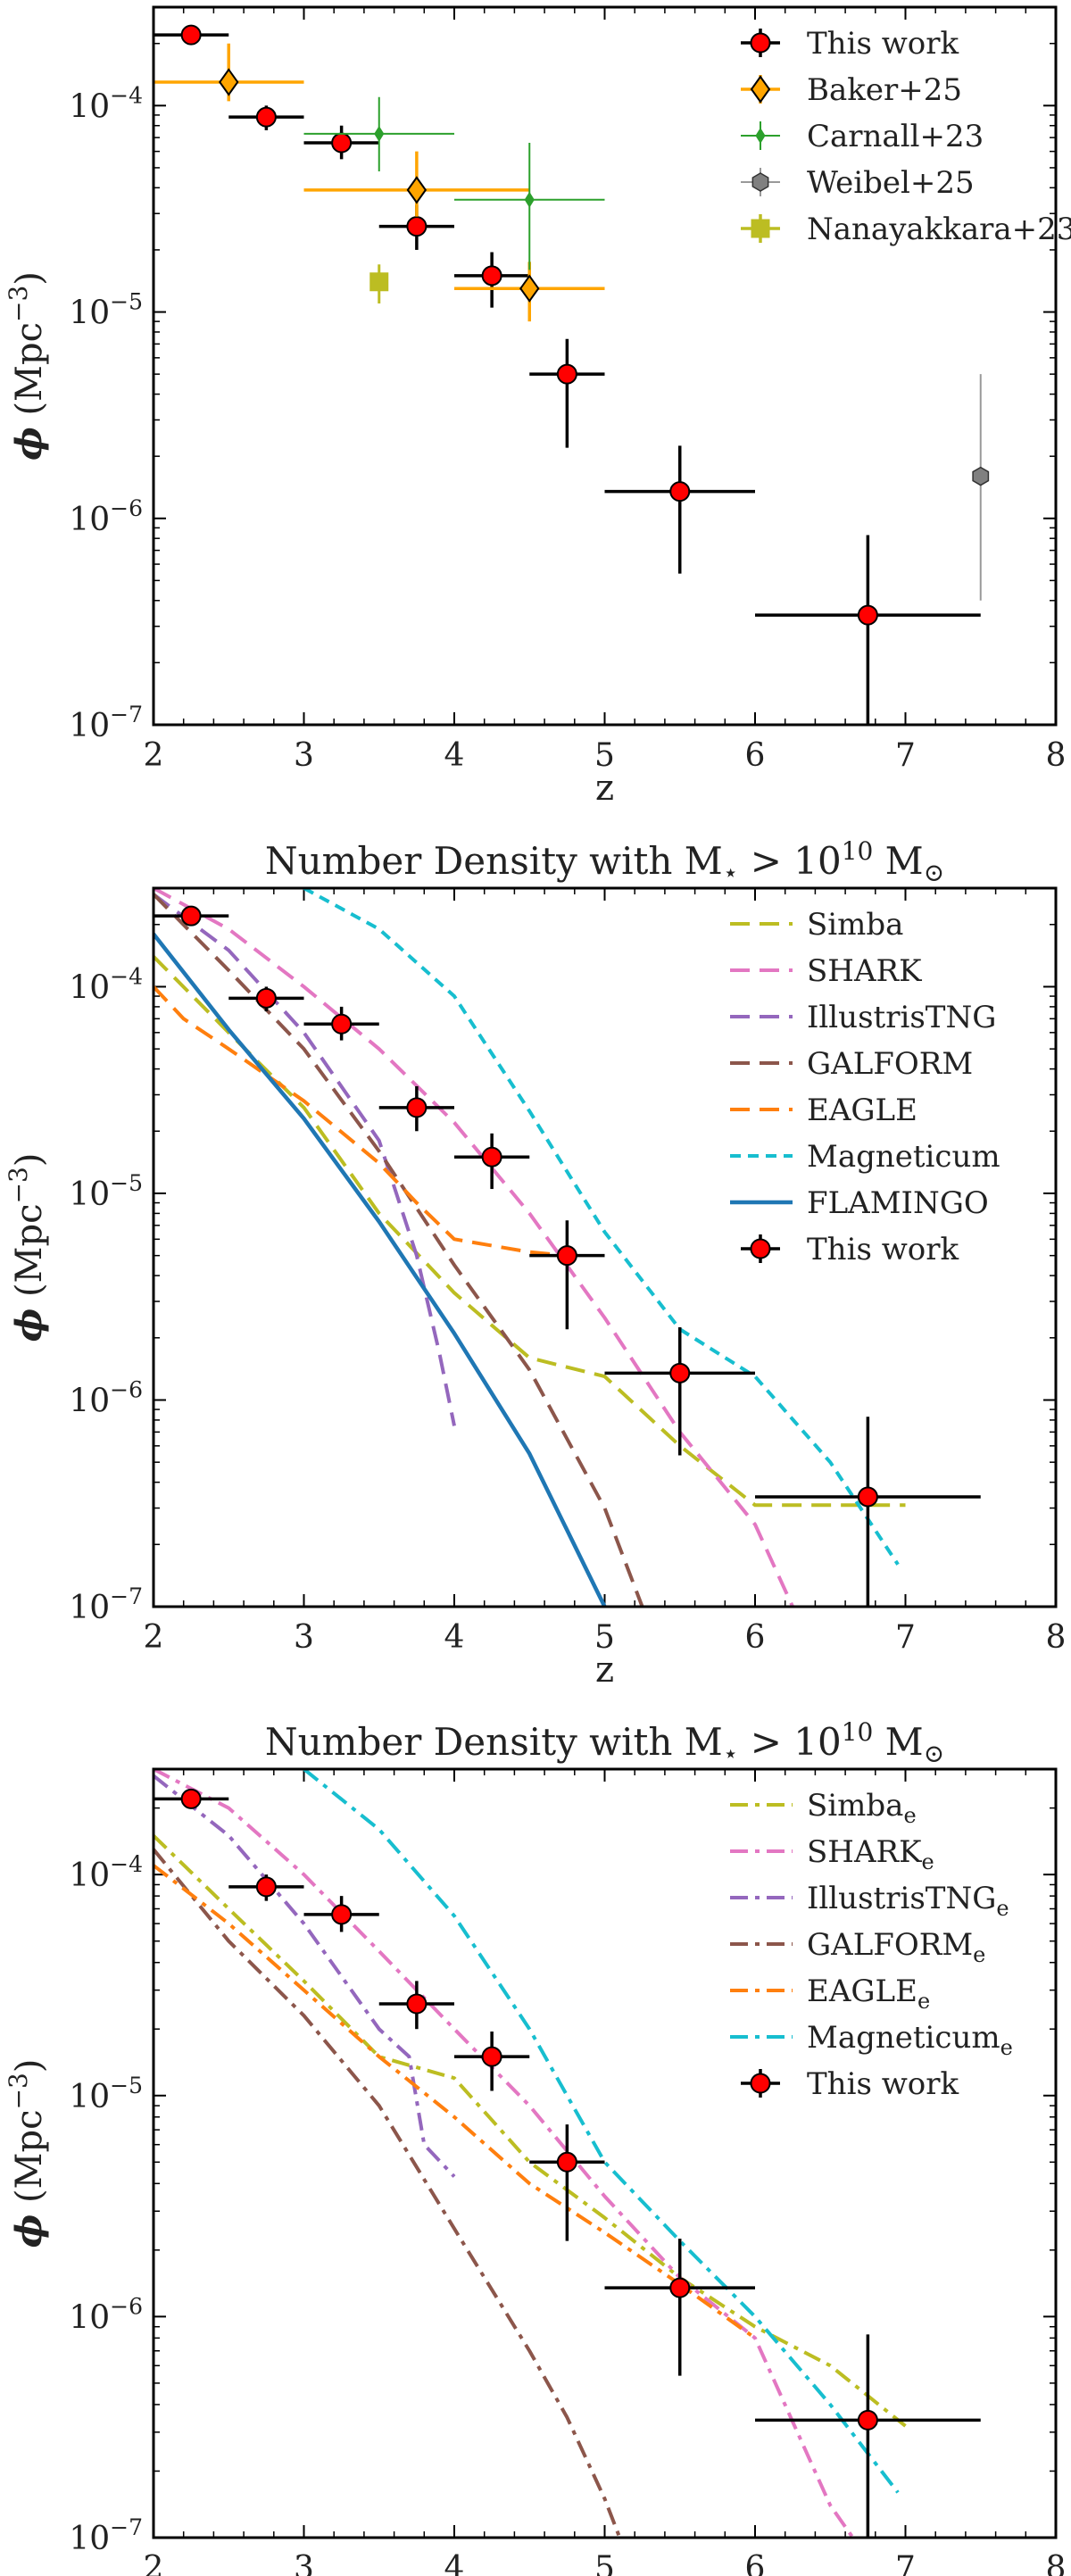 The image size is (1071, 2576). I want to click on legend-item-shark: SHARKe, so click(832, 1854).